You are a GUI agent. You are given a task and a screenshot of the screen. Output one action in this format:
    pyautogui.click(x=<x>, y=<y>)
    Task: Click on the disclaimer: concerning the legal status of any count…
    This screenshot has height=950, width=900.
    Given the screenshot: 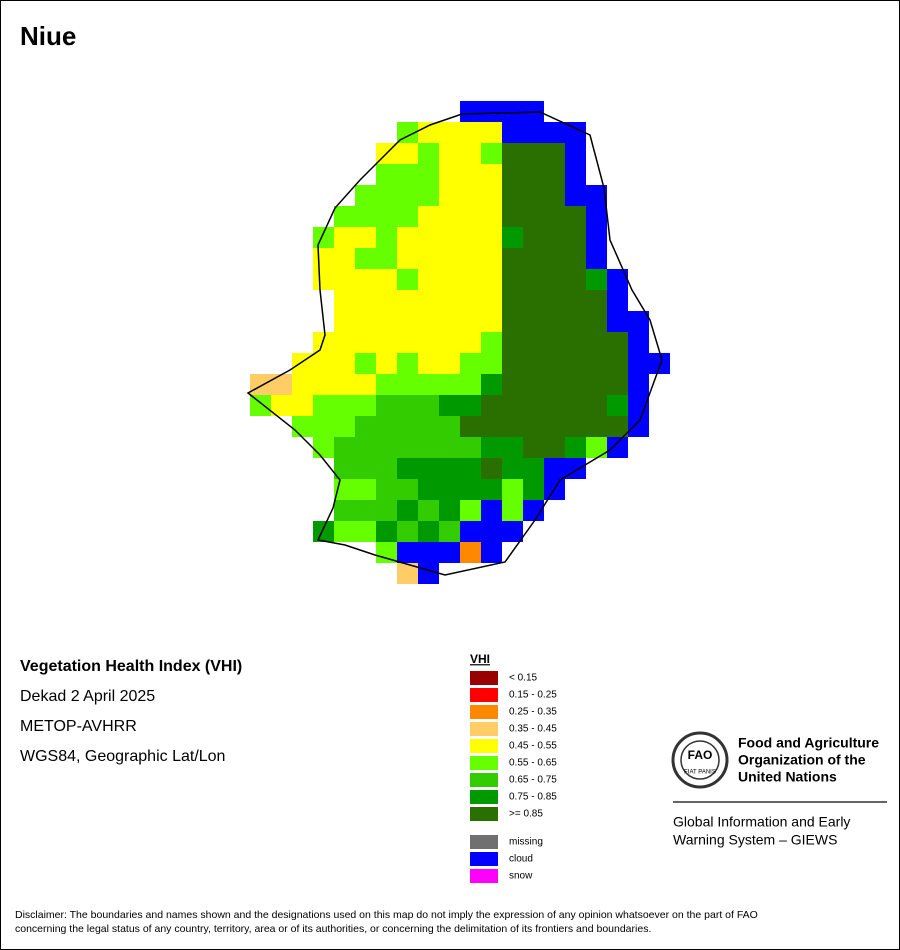 What is the action you would take?
    pyautogui.click(x=333, y=929)
    